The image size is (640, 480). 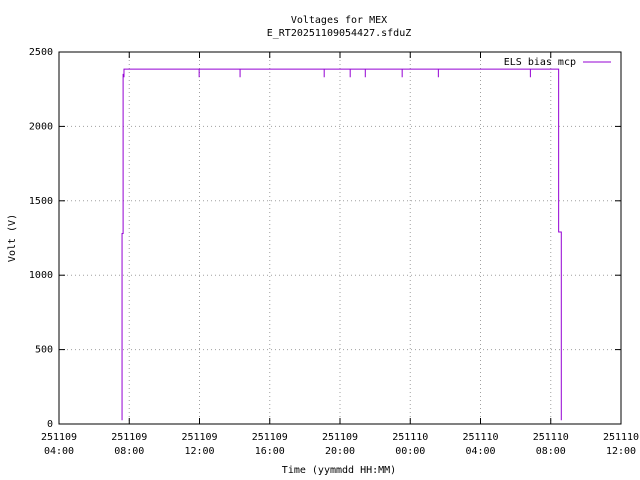 I want to click on x-tick-label: 251109 08:00, so click(x=129, y=444).